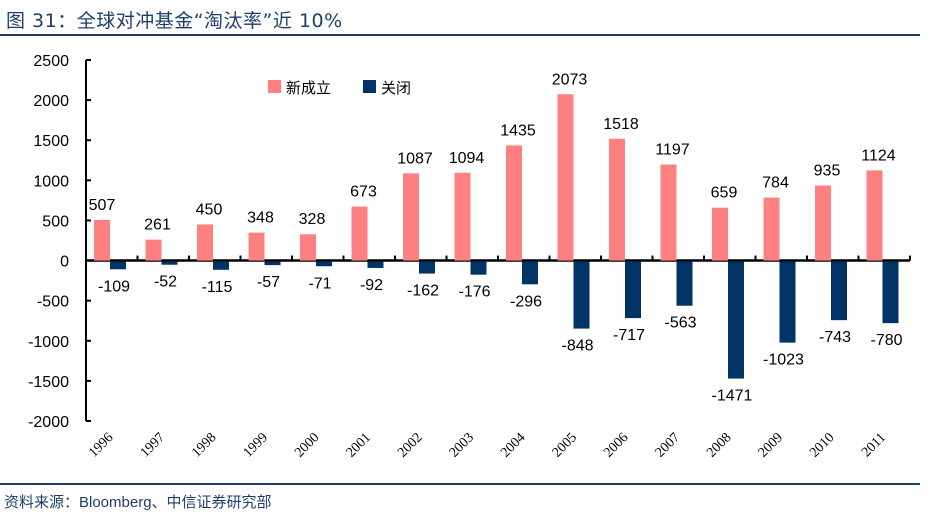  Describe the element at coordinates (260, 218) in the screenshot. I see `data-label-new-funds: 348` at that location.